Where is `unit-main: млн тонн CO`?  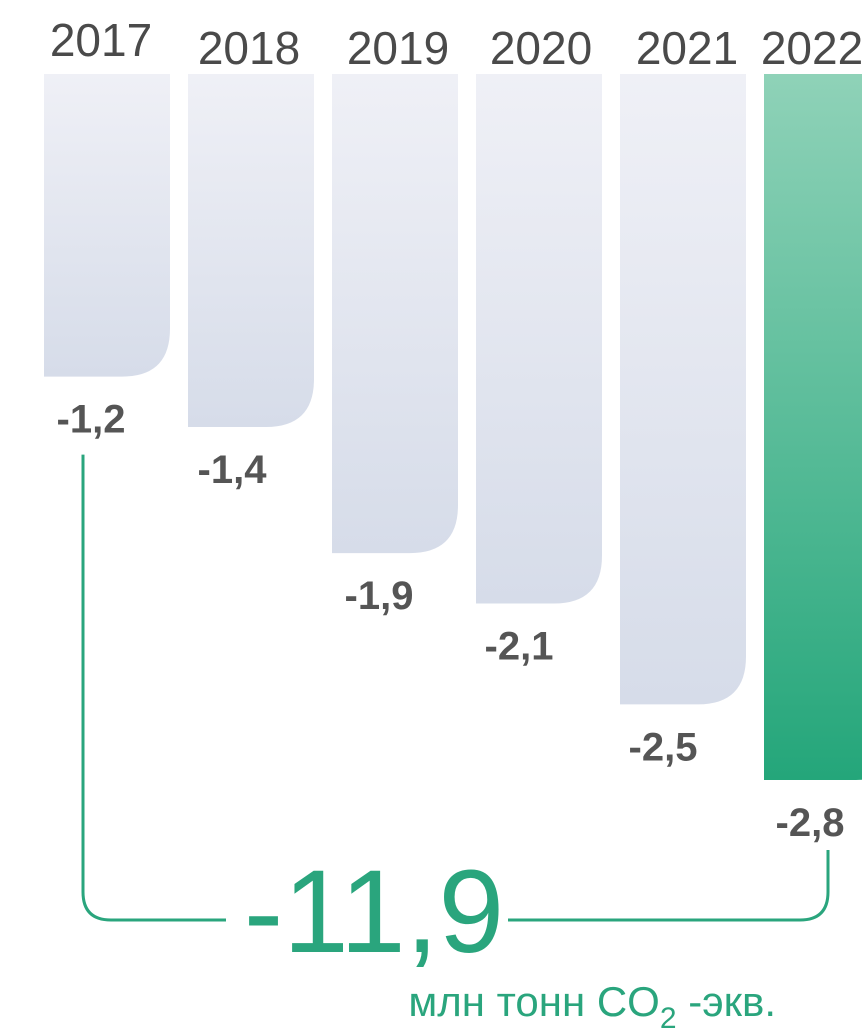 unit-main: млн тонн CO is located at coordinates (533, 1001).